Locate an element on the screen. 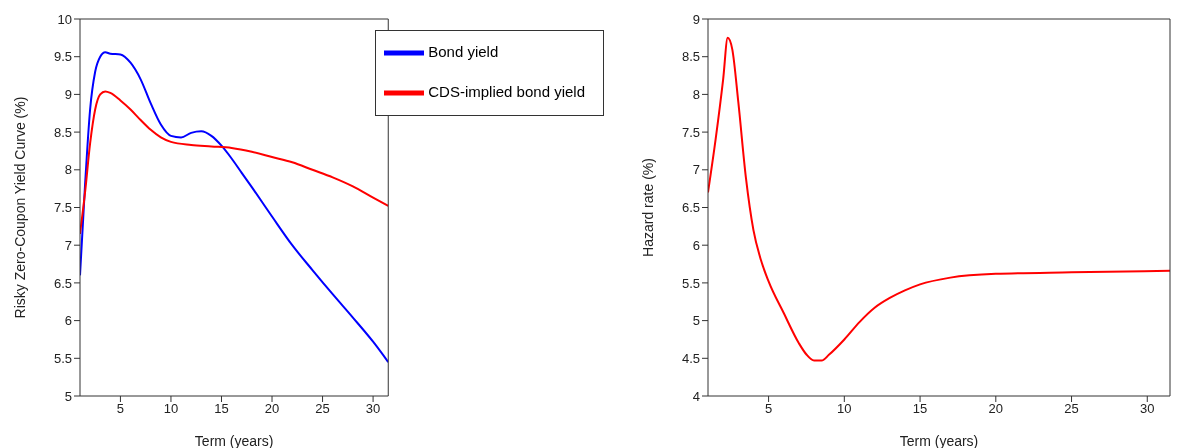 The image size is (1189, 448). y-axis-title: Hazard rate (%) is located at coordinates (647, 207).